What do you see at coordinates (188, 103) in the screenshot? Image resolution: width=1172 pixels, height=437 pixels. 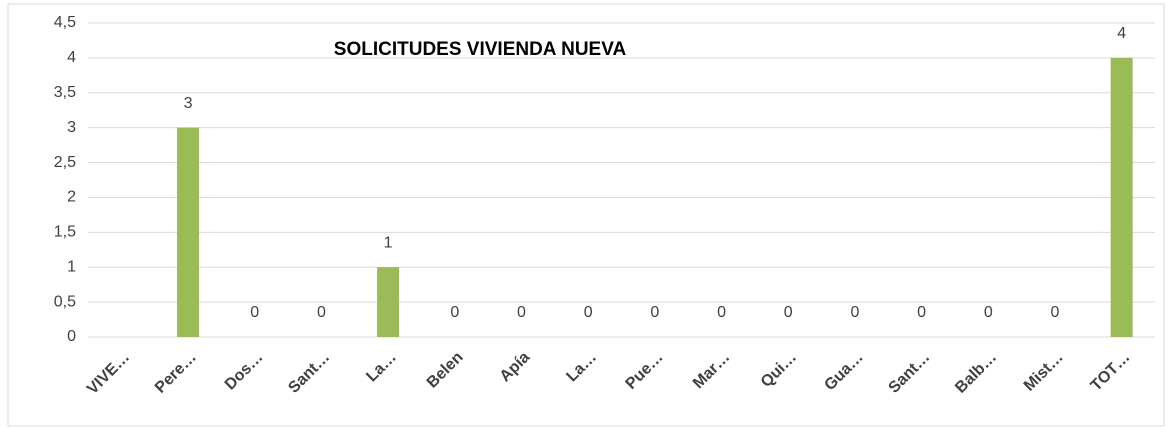 I see `data-label: 3` at bounding box center [188, 103].